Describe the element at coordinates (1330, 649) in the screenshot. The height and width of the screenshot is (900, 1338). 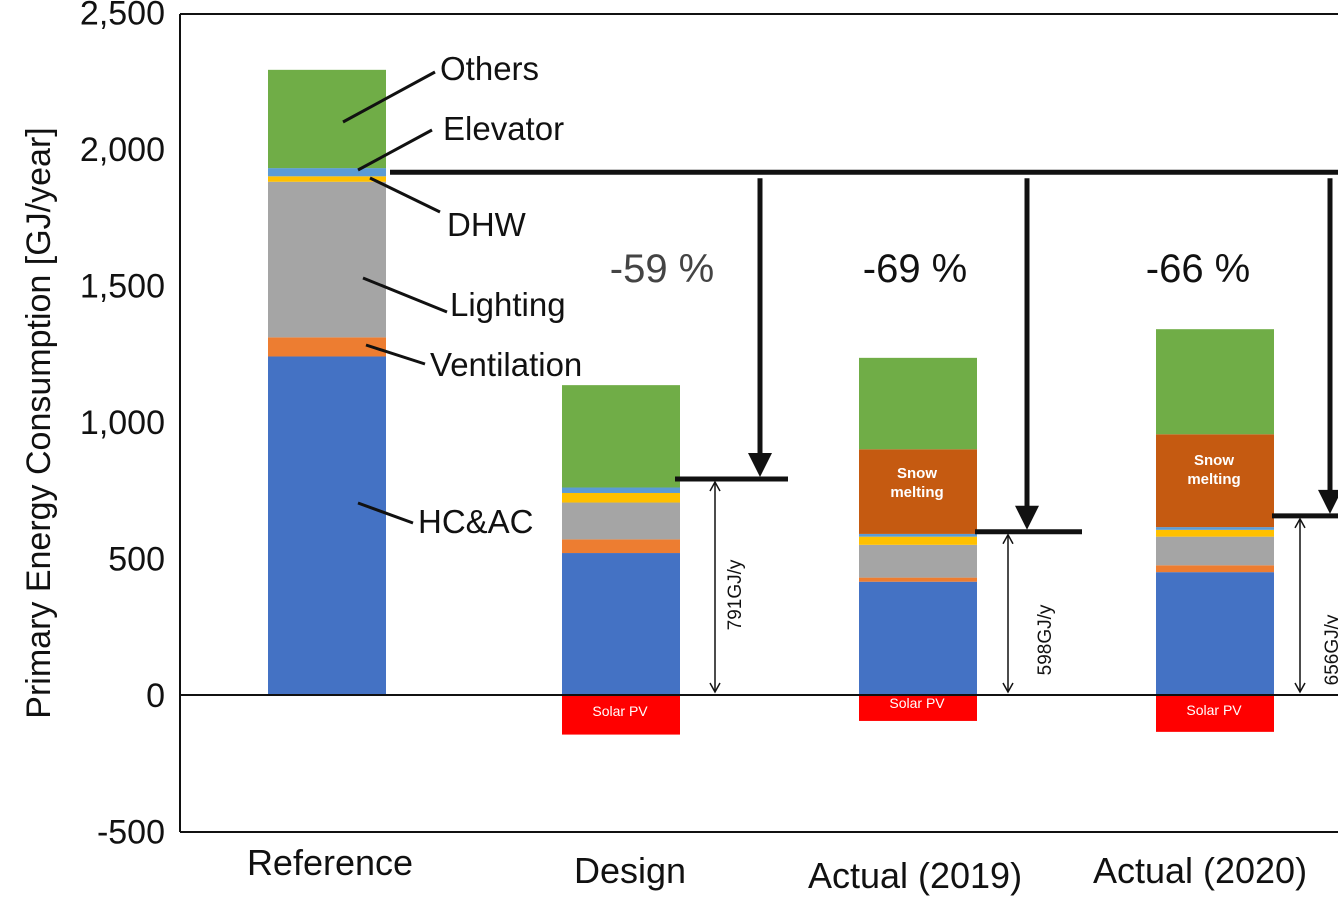
I see `net-value-label-actual-2020: 656GJ/y` at that location.